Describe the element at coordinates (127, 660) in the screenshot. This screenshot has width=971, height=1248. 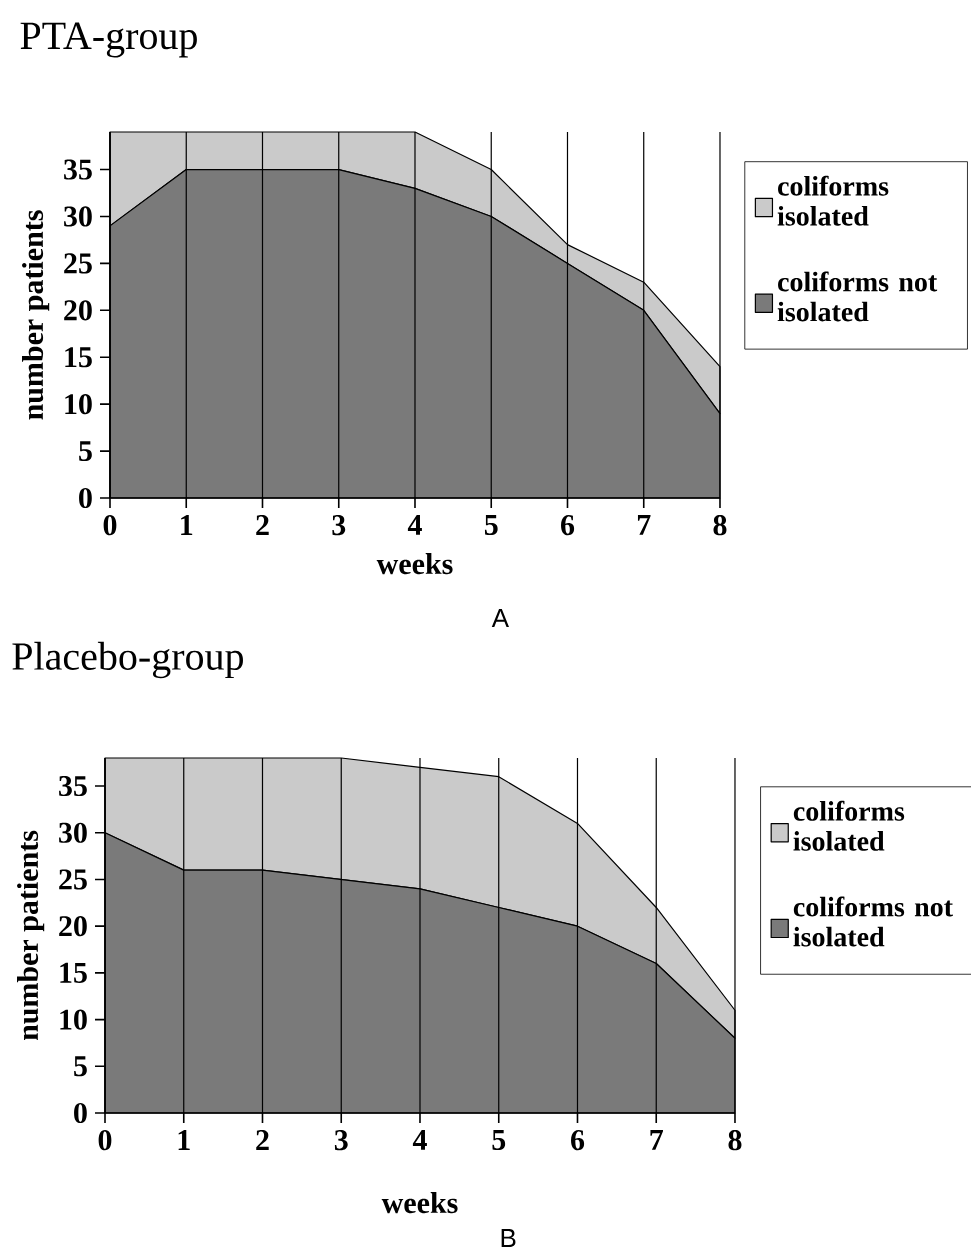
I see `chart-title: Placebo-group` at that location.